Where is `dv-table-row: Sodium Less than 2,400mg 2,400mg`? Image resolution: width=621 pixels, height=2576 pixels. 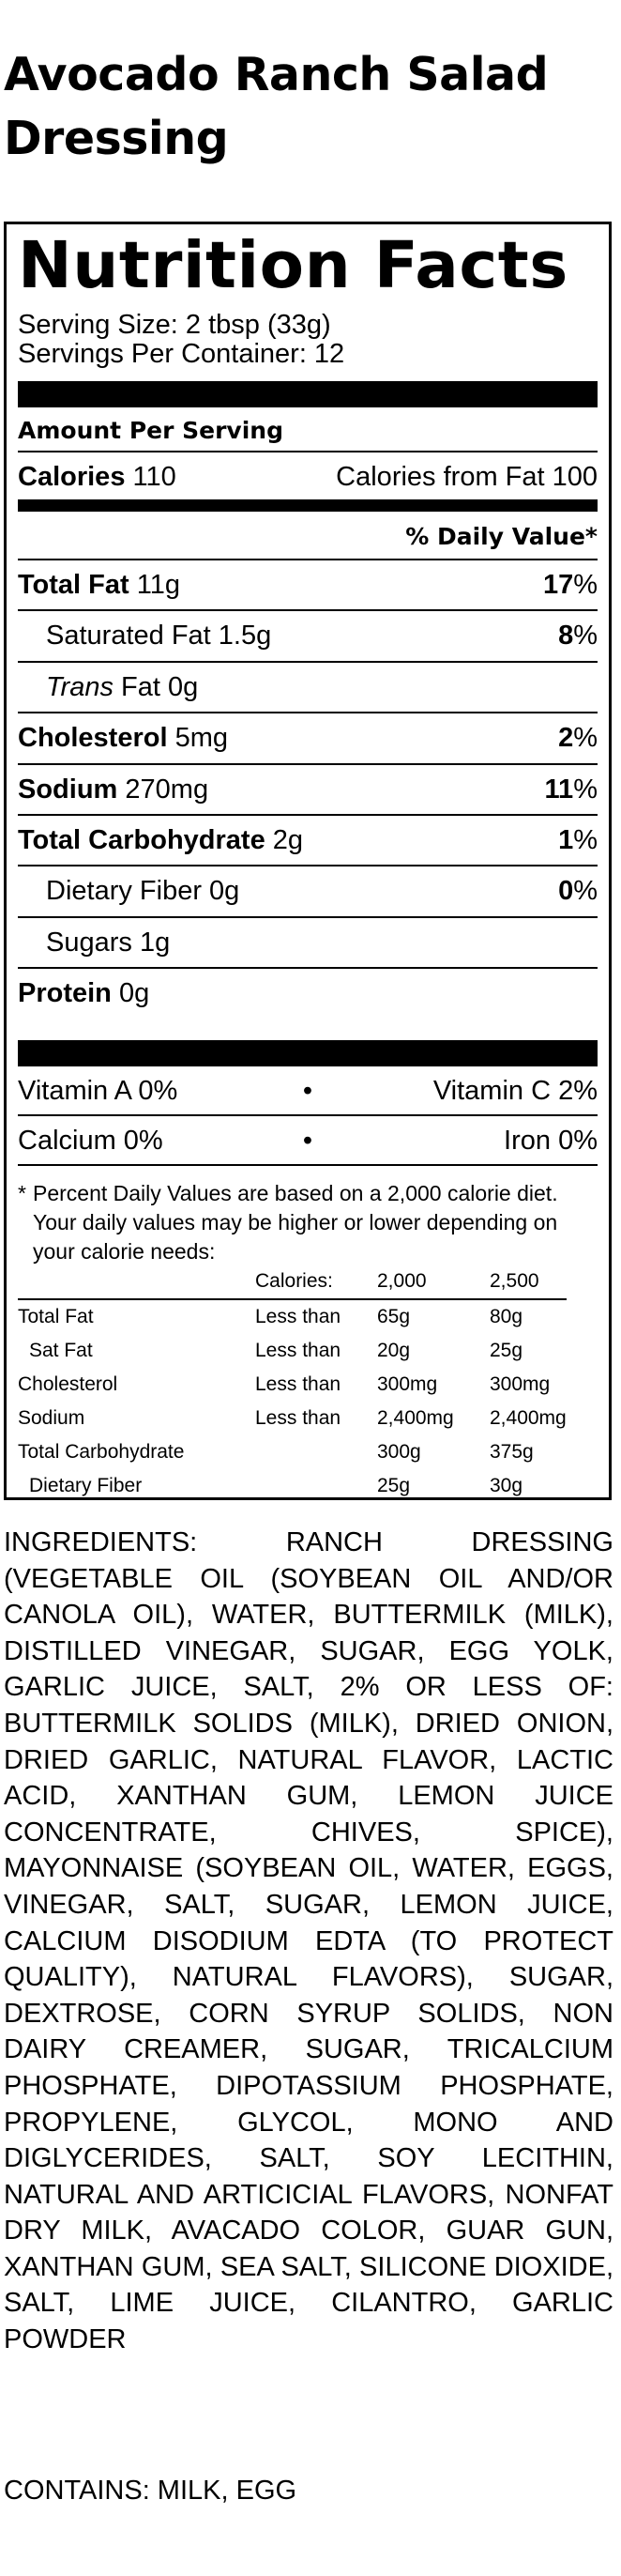
dv-table-row: Sodium Less than 2,400mg 2,400mg is located at coordinates (292, 1419).